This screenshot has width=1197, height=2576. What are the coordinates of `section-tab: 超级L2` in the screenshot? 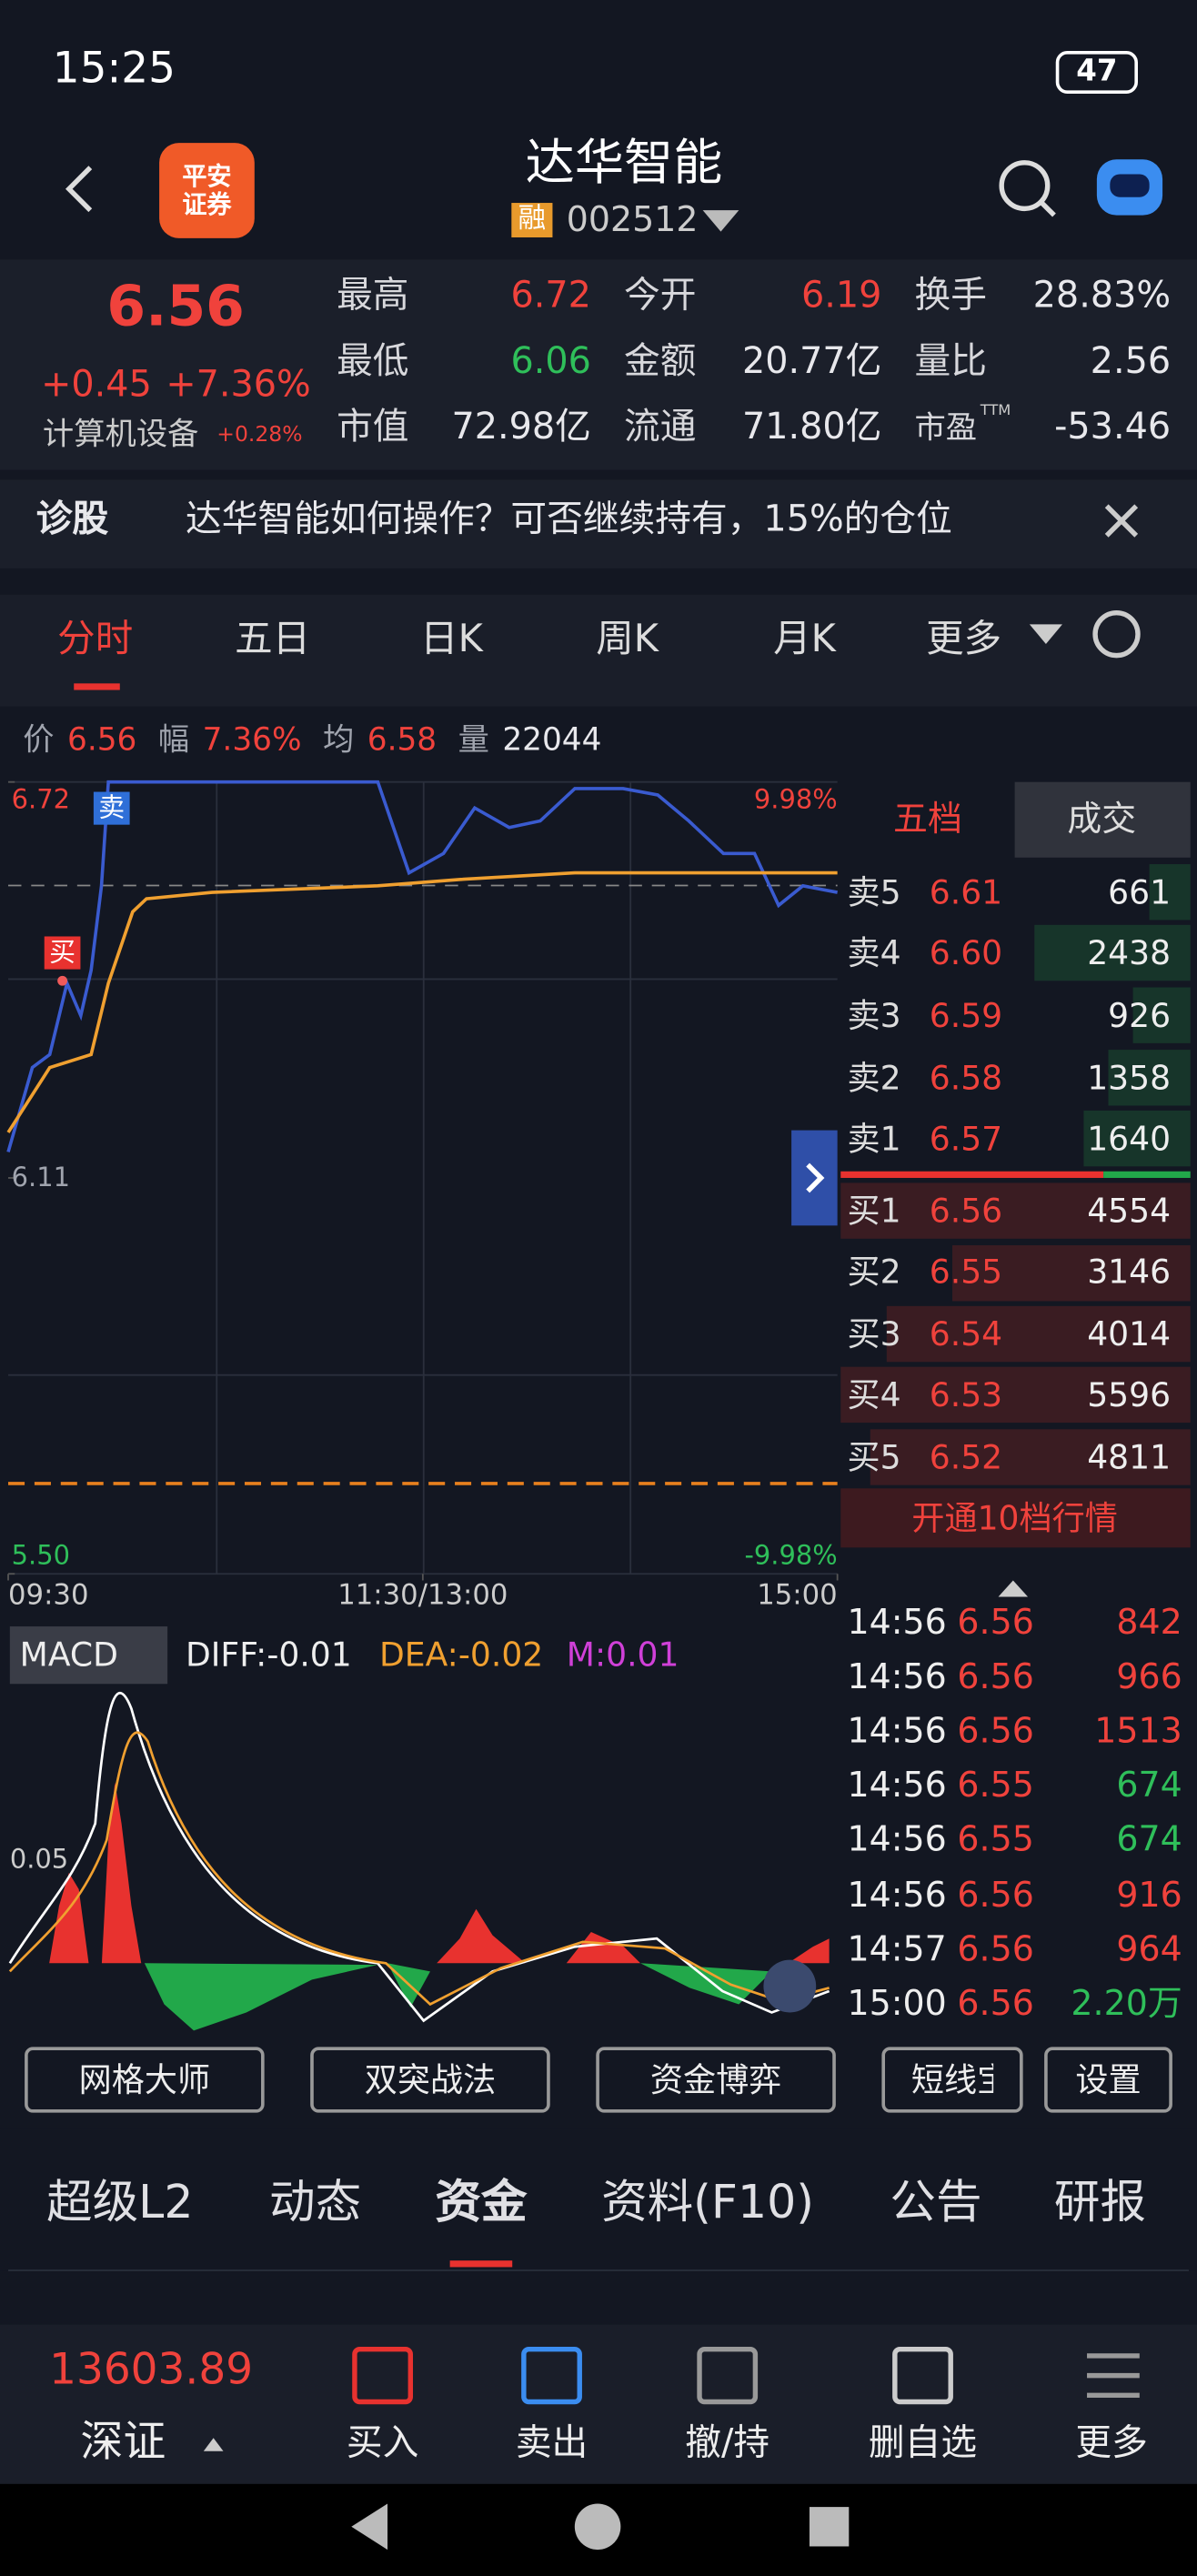 It's located at (120, 2202).